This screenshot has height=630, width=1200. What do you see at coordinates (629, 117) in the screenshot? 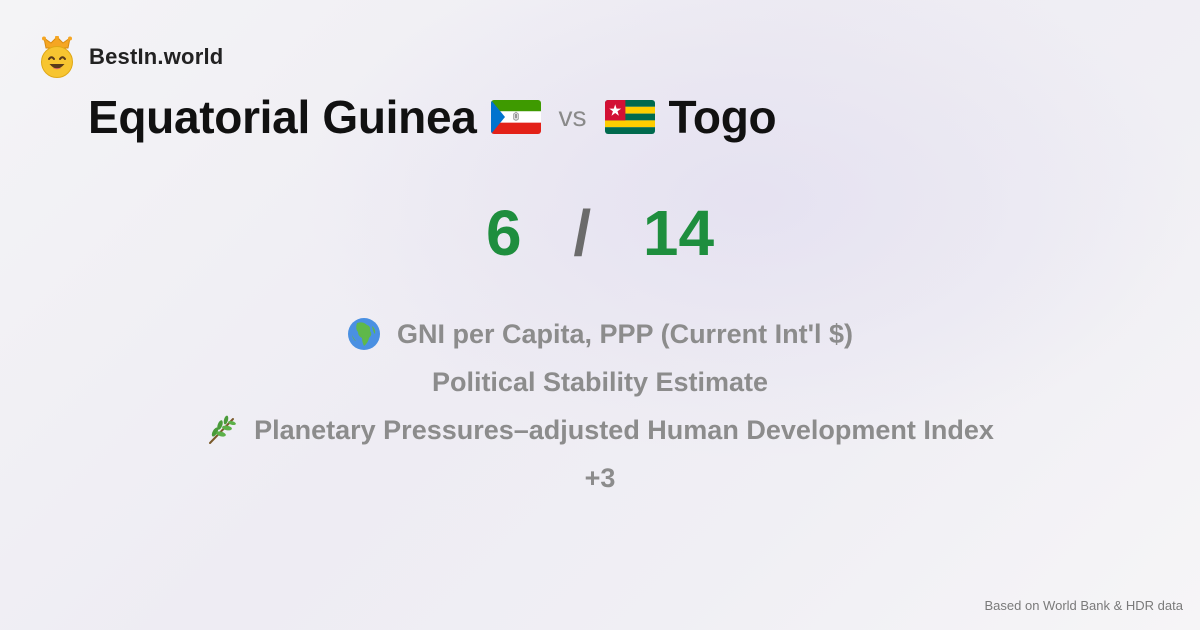
I see `togo-flag-icon` at bounding box center [629, 117].